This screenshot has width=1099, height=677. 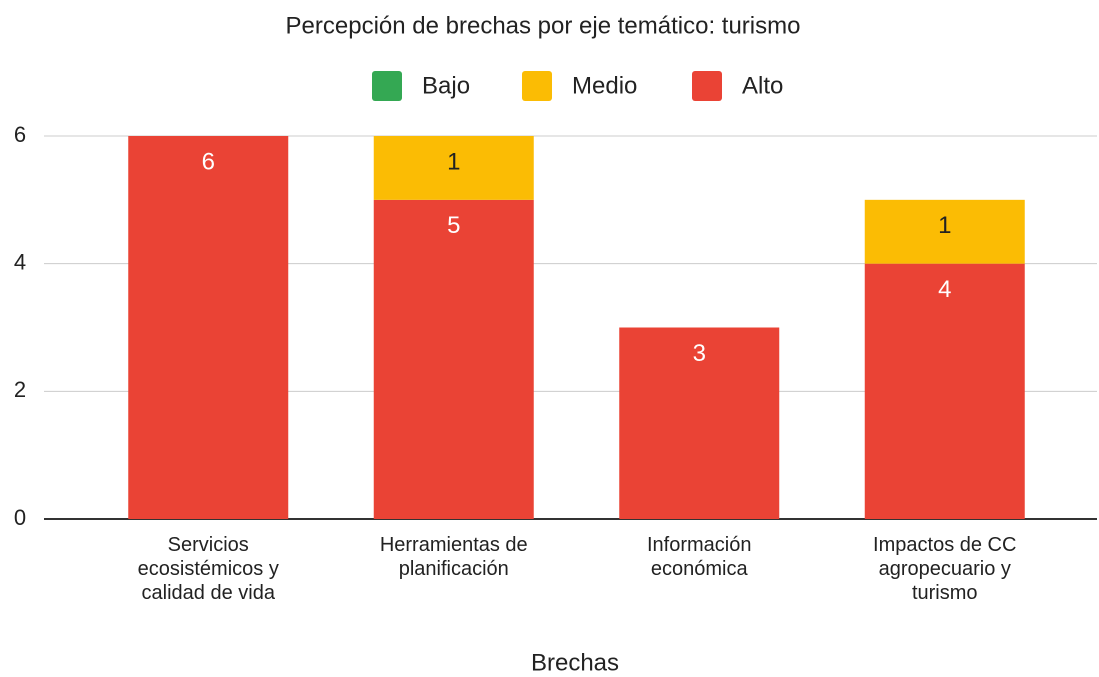 What do you see at coordinates (575, 662) in the screenshot?
I see `x-axis-title: Brechas` at bounding box center [575, 662].